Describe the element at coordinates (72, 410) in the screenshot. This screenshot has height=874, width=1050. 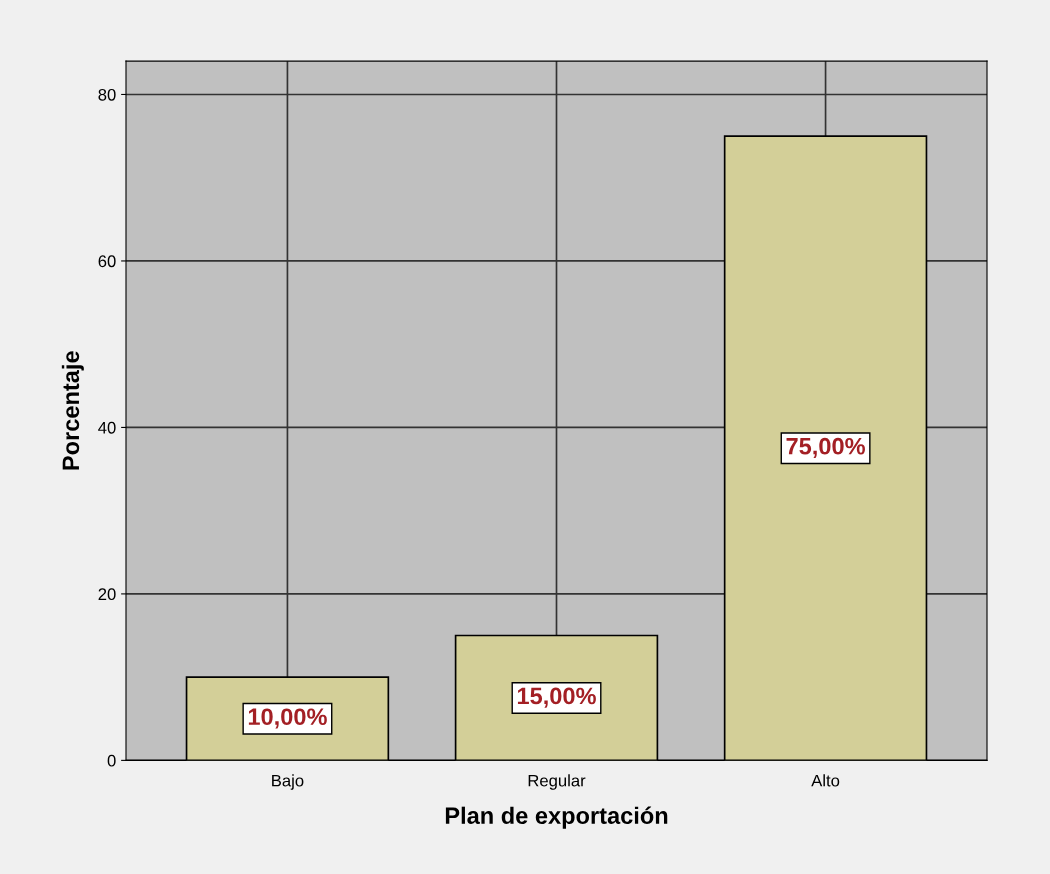
I see `y-axis-title: Porcentaje` at that location.